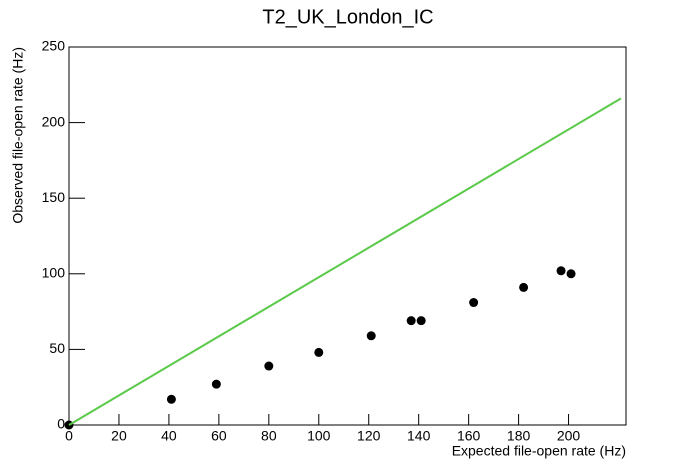  What do you see at coordinates (419, 436) in the screenshot?
I see `x-tick-label: 140` at bounding box center [419, 436].